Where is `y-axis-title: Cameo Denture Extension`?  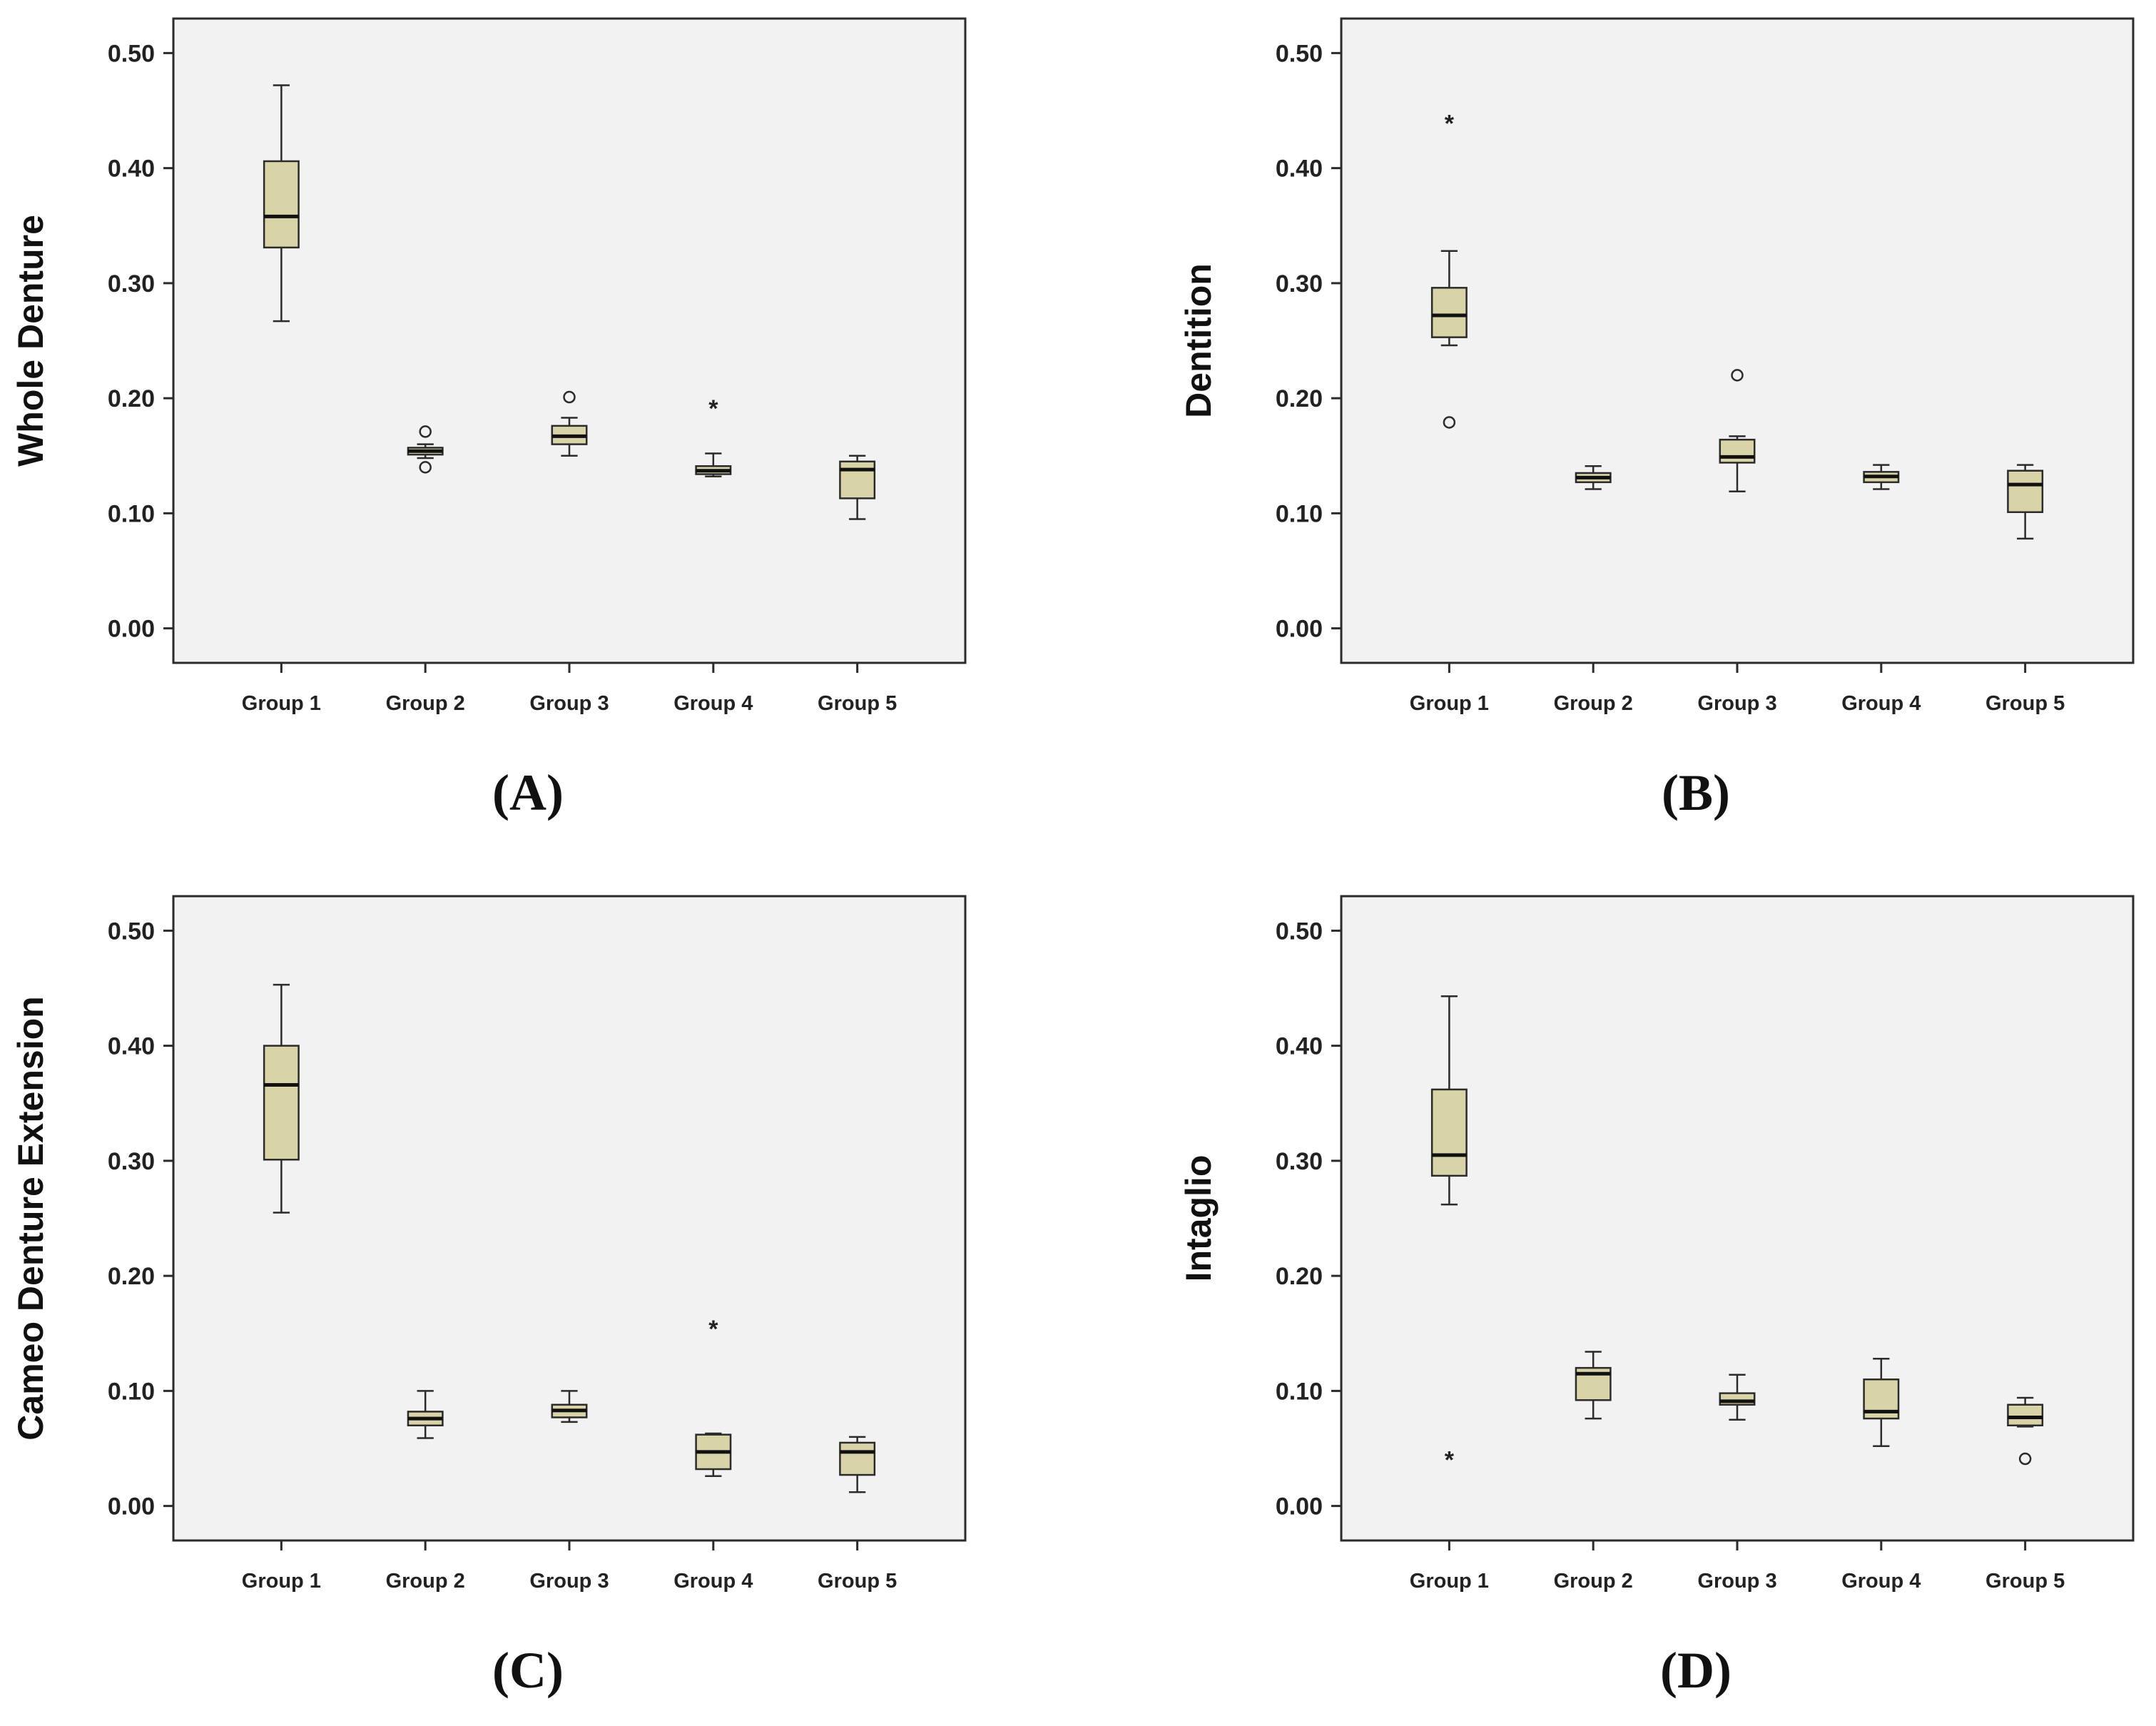 y-axis-title: Cameo Denture Extension is located at coordinates (31, 1218).